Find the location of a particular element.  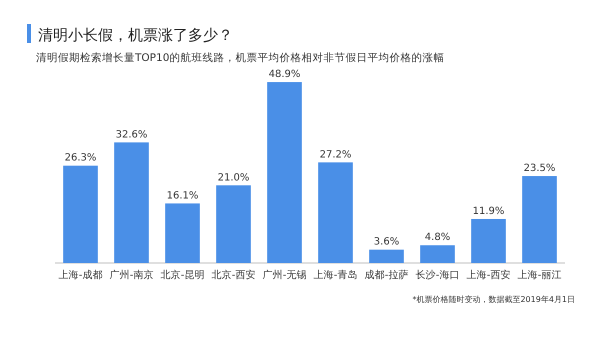

x-tick-label: 广州-南京 is located at coordinates (132, 275).